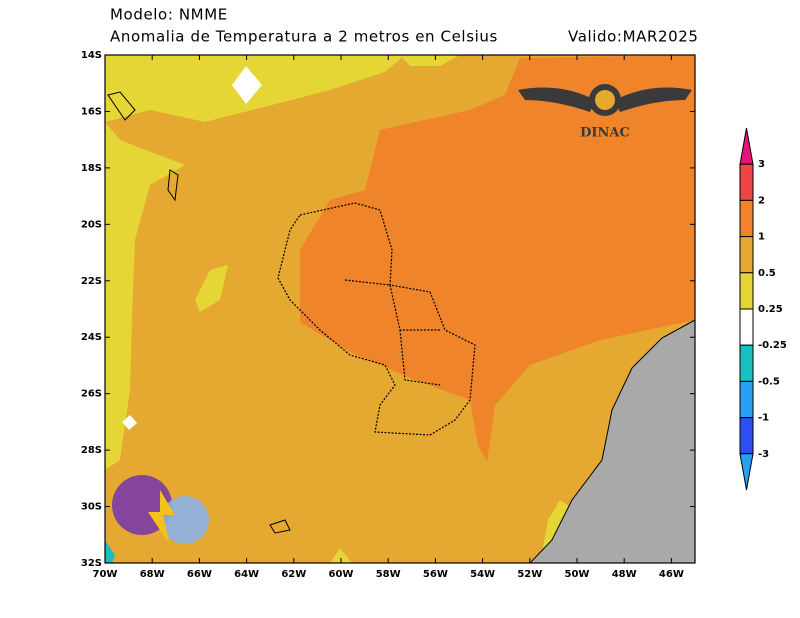  Describe the element at coordinates (761, 164) in the screenshot. I see `colorbar-label: 3` at that location.